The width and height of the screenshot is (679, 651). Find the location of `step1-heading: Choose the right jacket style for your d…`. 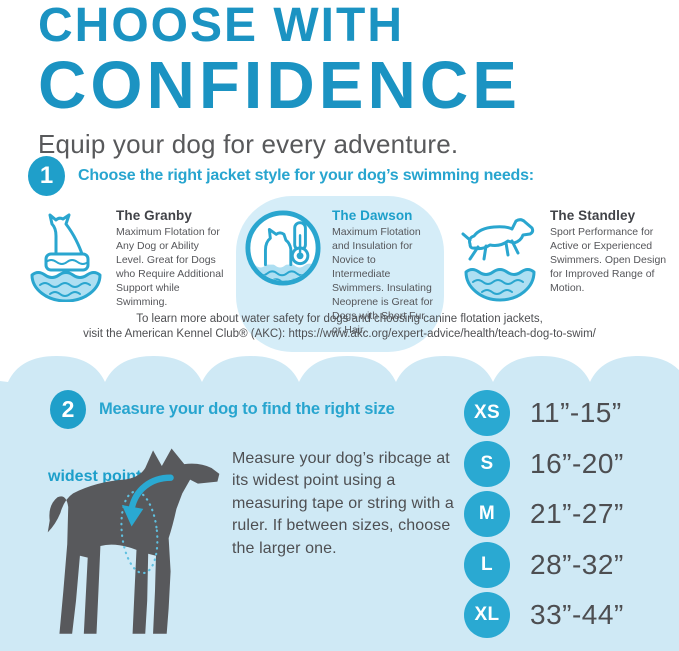

step1-heading: Choose the right jacket style for your d… is located at coordinates (306, 175).